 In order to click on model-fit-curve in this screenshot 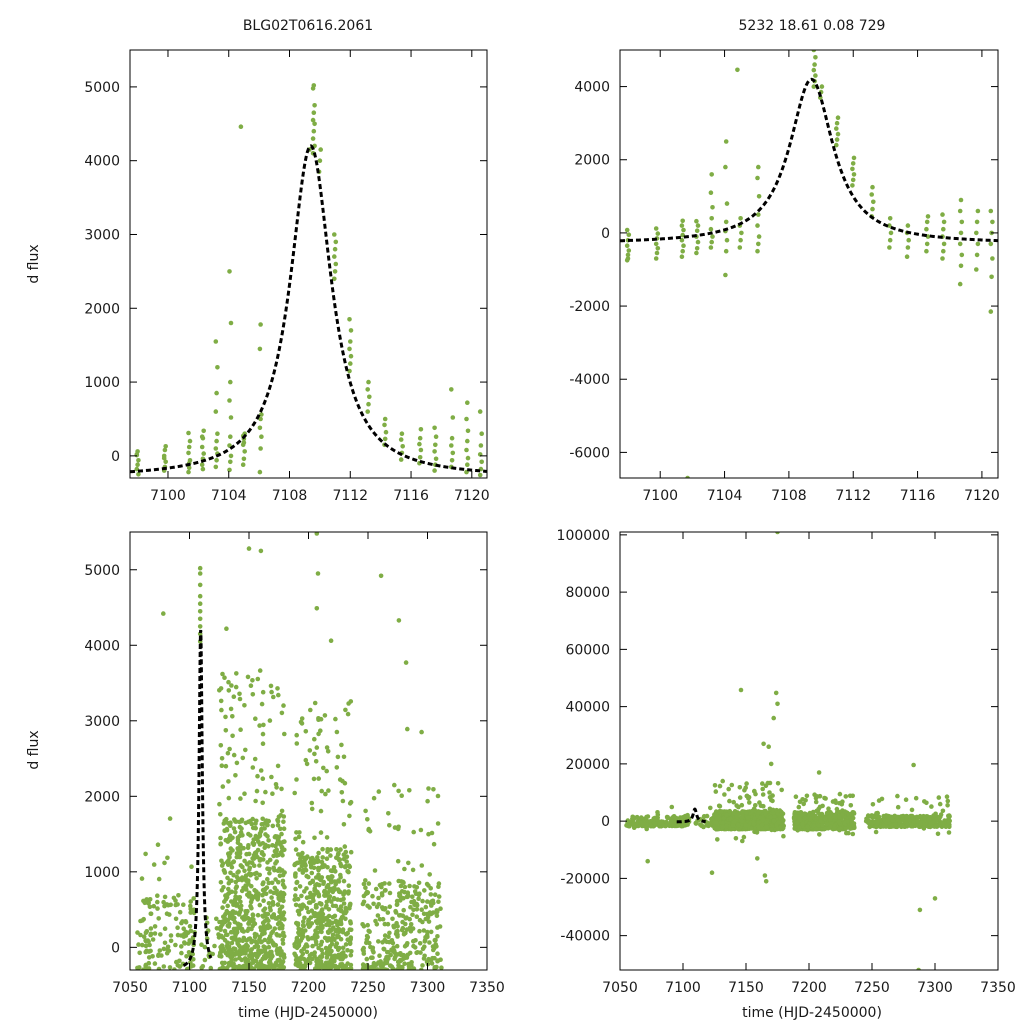, I will do `click(197, 798)`.